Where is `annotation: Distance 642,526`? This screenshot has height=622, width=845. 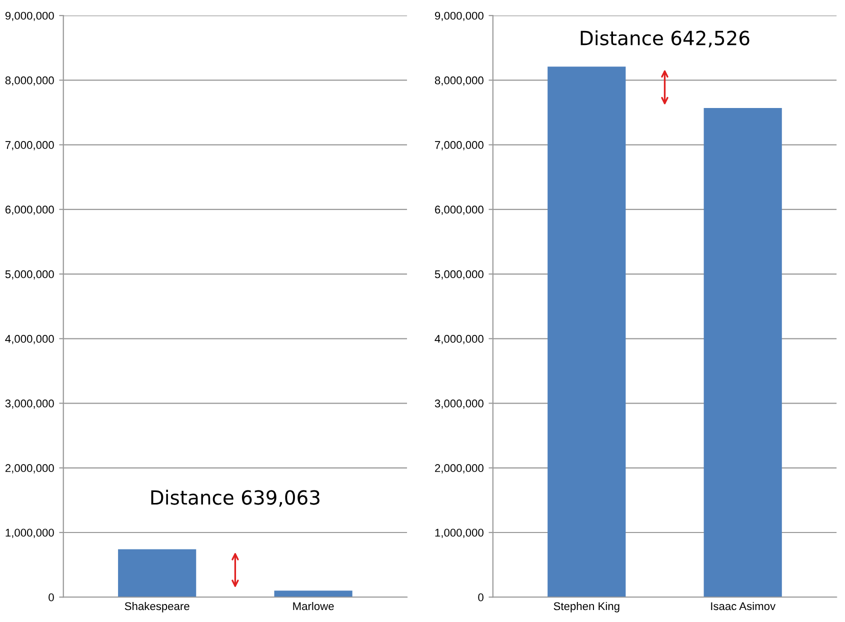
annotation: Distance 642,526 is located at coordinates (665, 39).